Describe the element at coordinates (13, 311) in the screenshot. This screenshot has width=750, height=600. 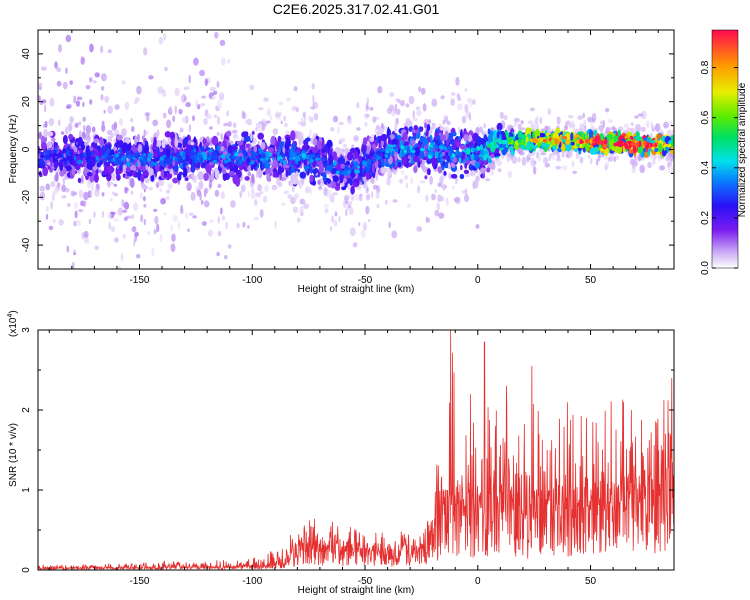
I see `snr-yscale-suffix: )` at that location.